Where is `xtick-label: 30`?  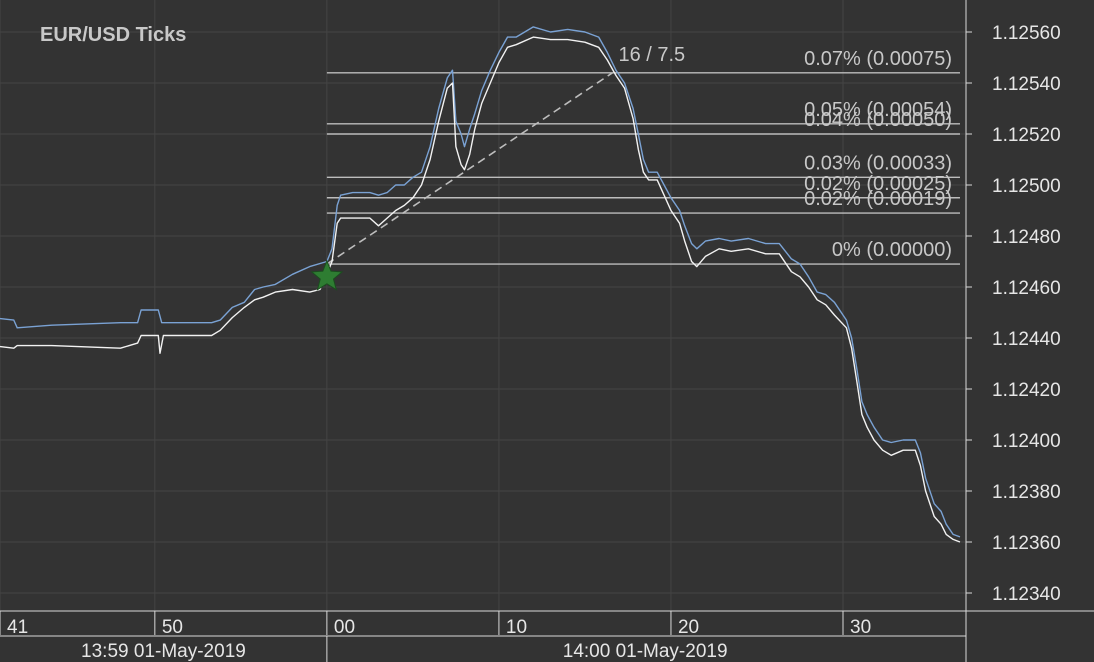
xtick-label: 30 is located at coordinates (860, 627).